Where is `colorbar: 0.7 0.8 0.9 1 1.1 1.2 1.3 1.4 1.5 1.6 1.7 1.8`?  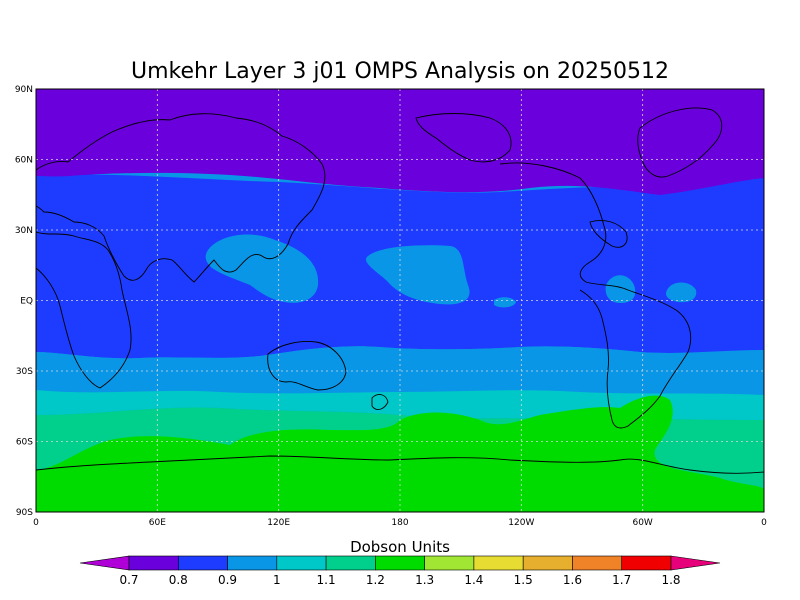 colorbar: 0.7 0.8 0.9 1 1.1 1.2 1.3 1.4 1.5 1.6 1.7 1.8 is located at coordinates (400, 571).